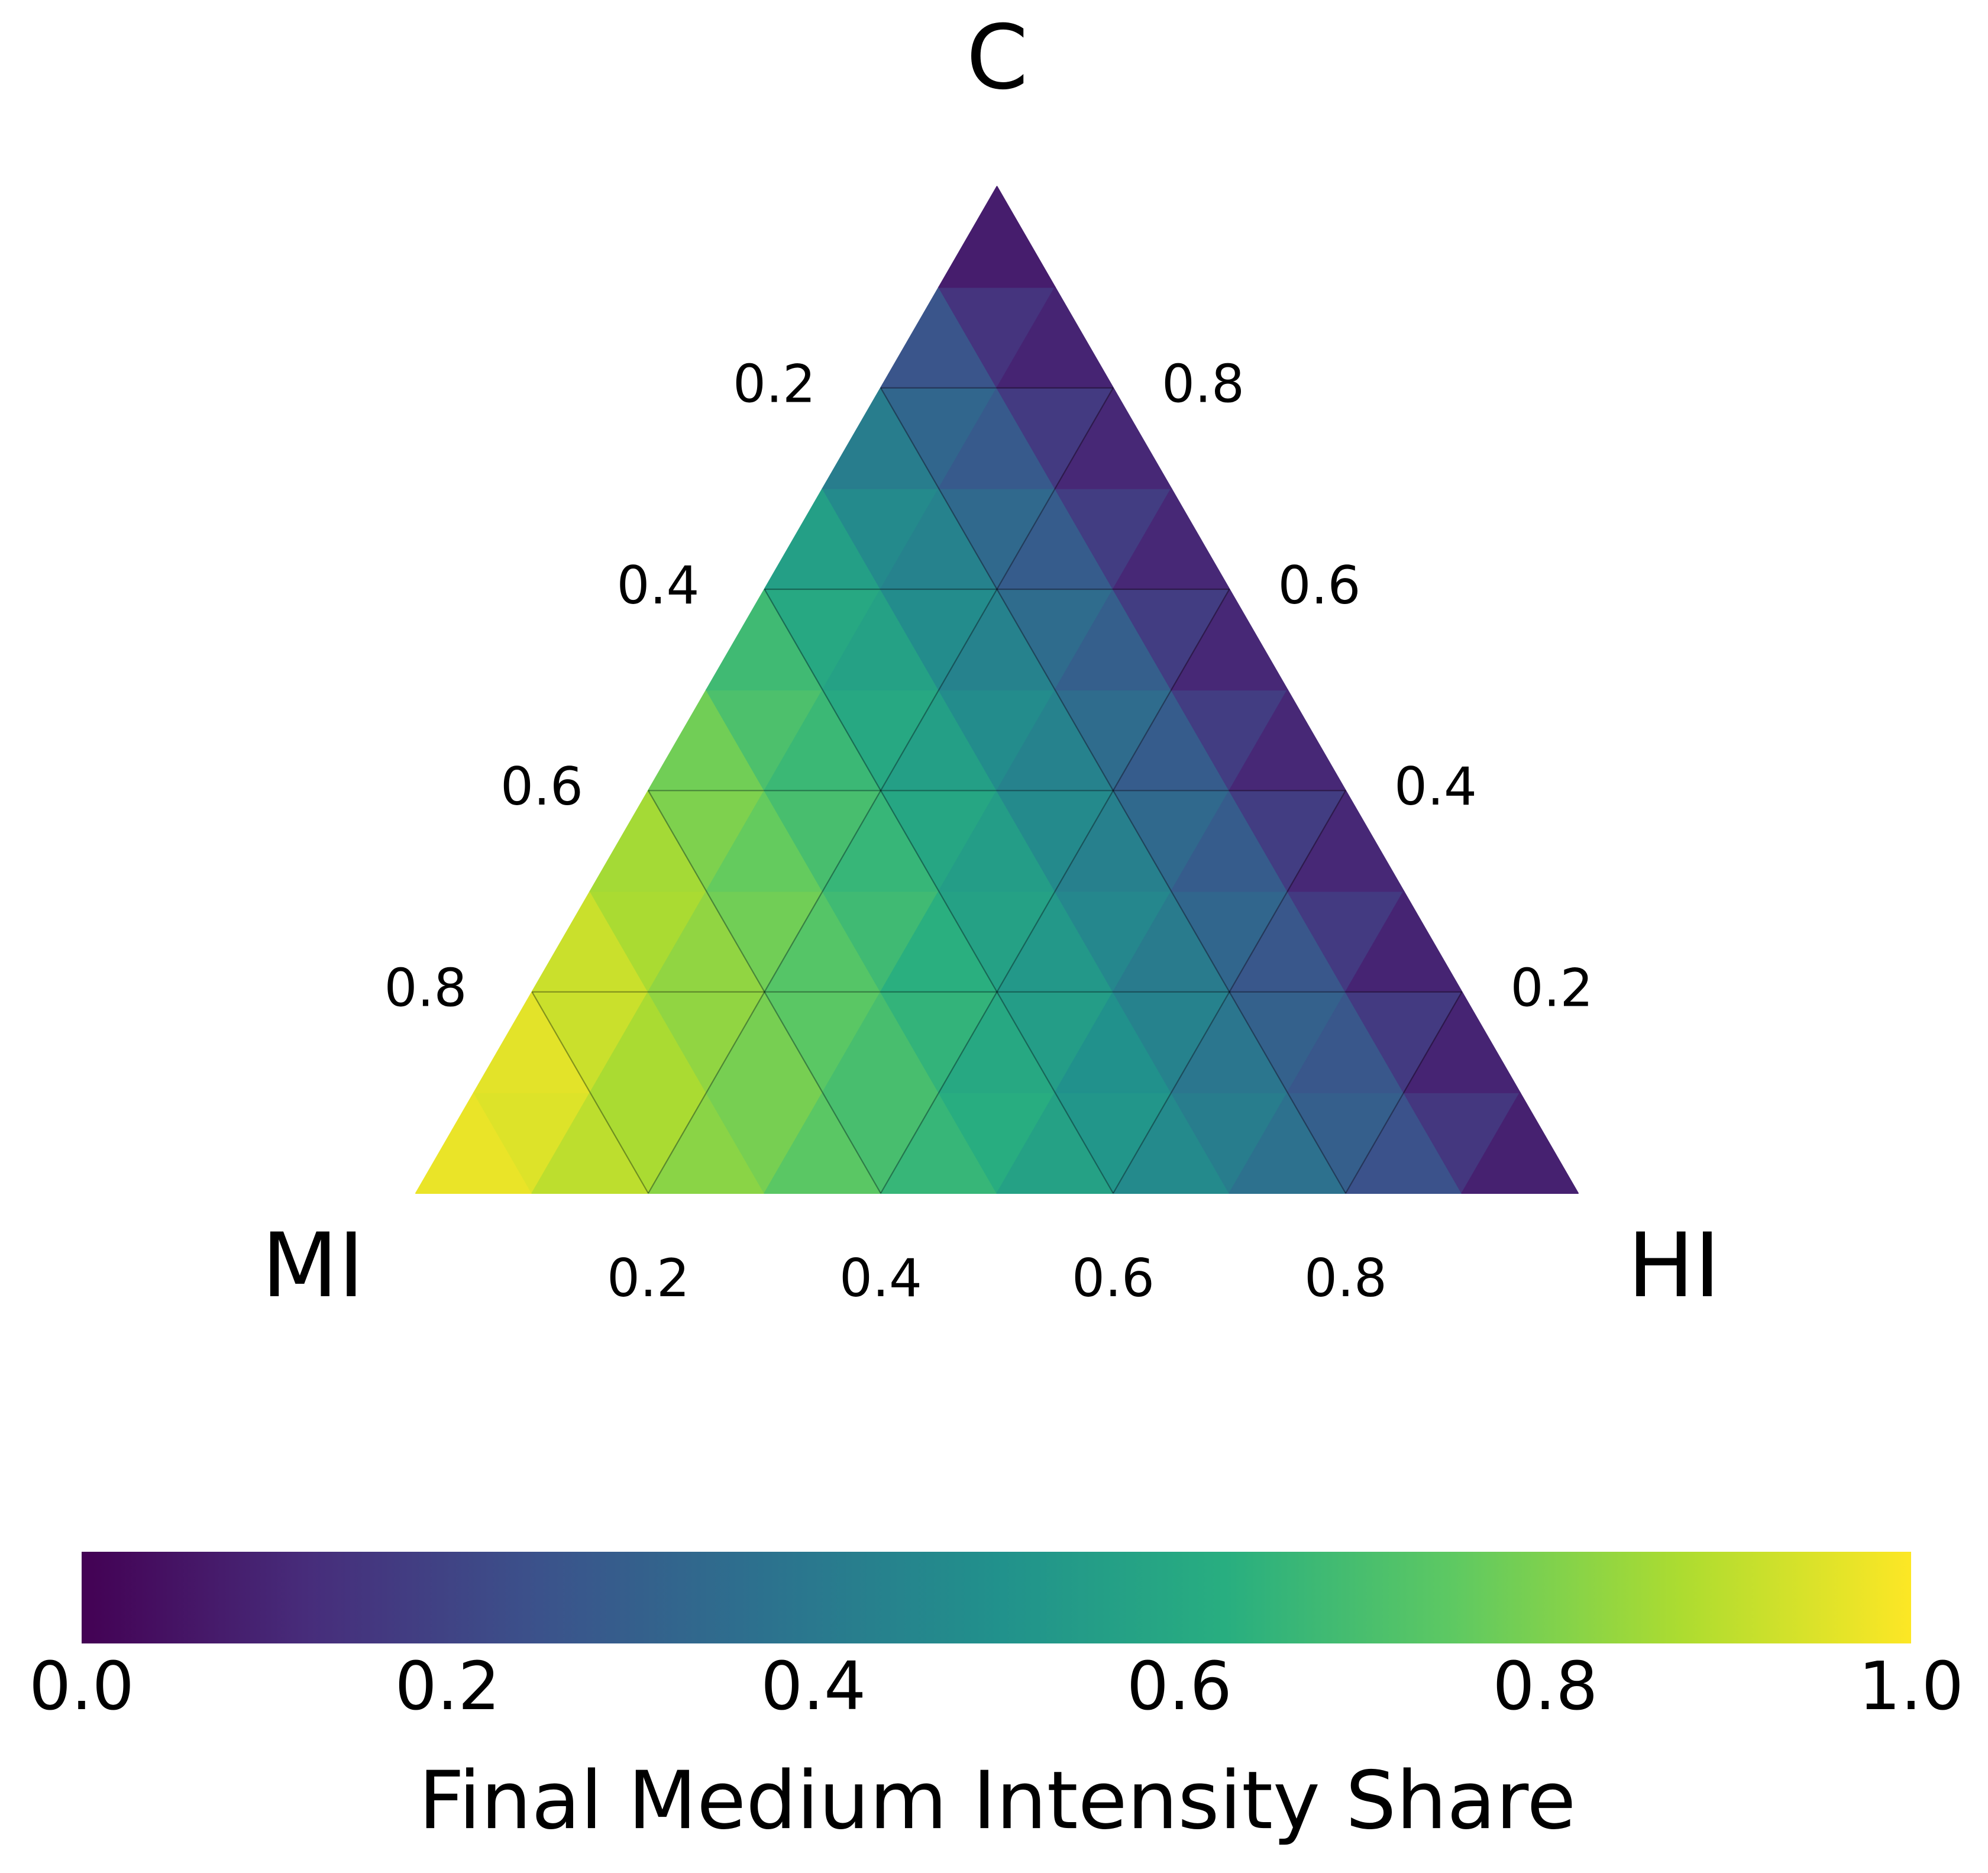 This screenshot has width=1988, height=1873. I want to click on right-tick-label: 0.6, so click(1319, 586).